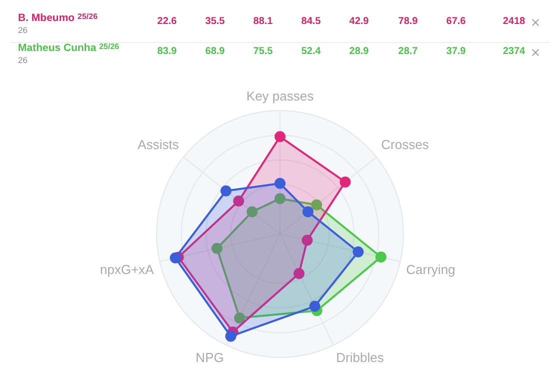 The width and height of the screenshot is (560, 374). What do you see at coordinates (167, 51) in the screenshot?
I see `text: 83.9` at bounding box center [167, 51].